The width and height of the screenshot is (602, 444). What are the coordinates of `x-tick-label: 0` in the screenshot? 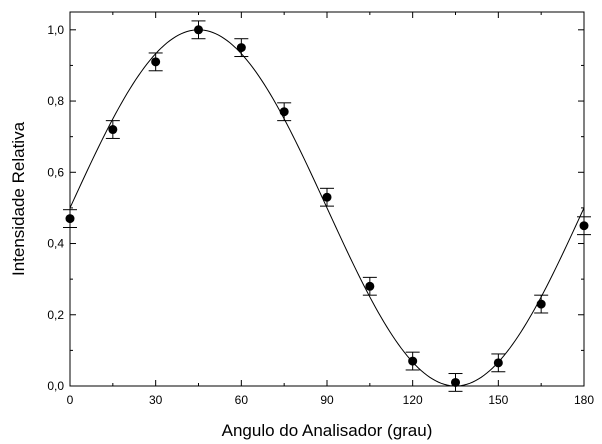 It's located at (70, 400).